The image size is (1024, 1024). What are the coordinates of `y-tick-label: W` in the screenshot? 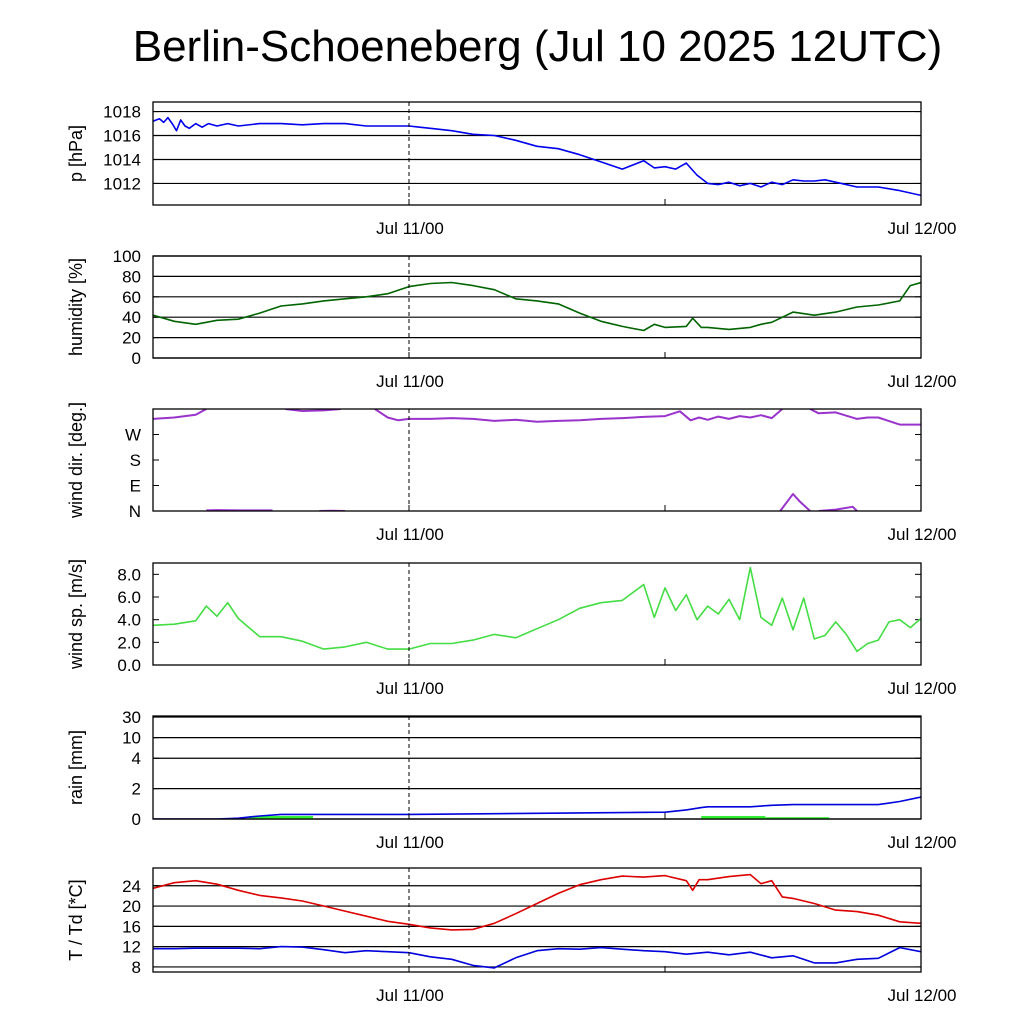 It's located at (133, 435).